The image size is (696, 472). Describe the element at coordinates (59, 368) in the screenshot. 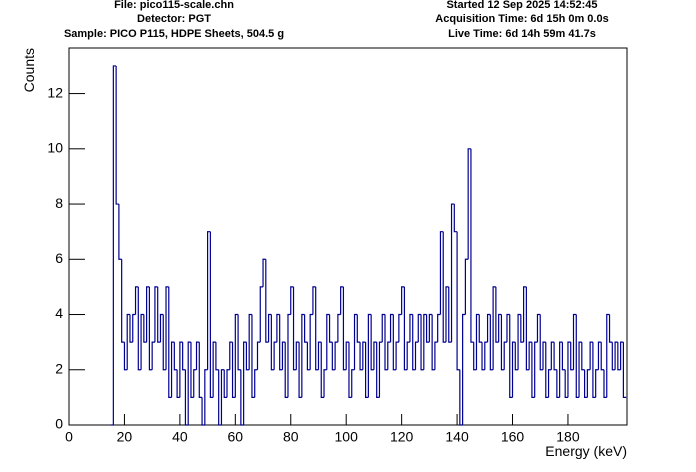

I see `y-tick-label: 2` at that location.